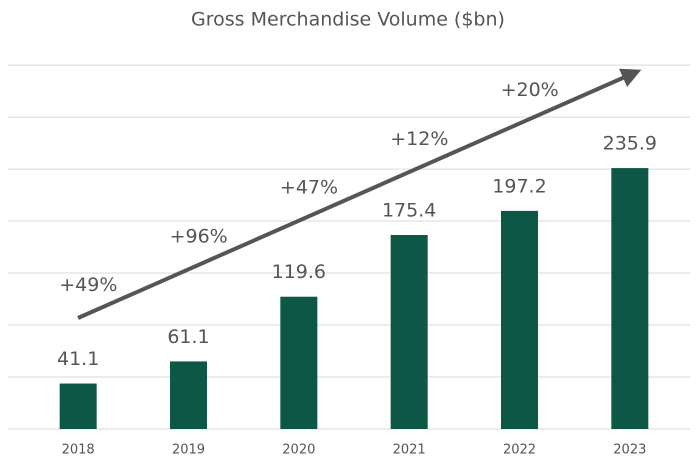 The width and height of the screenshot is (696, 461). Describe the element at coordinates (348, 20) in the screenshot. I see `chart-title: Gross Merchandise Volume ($bn)` at that location.